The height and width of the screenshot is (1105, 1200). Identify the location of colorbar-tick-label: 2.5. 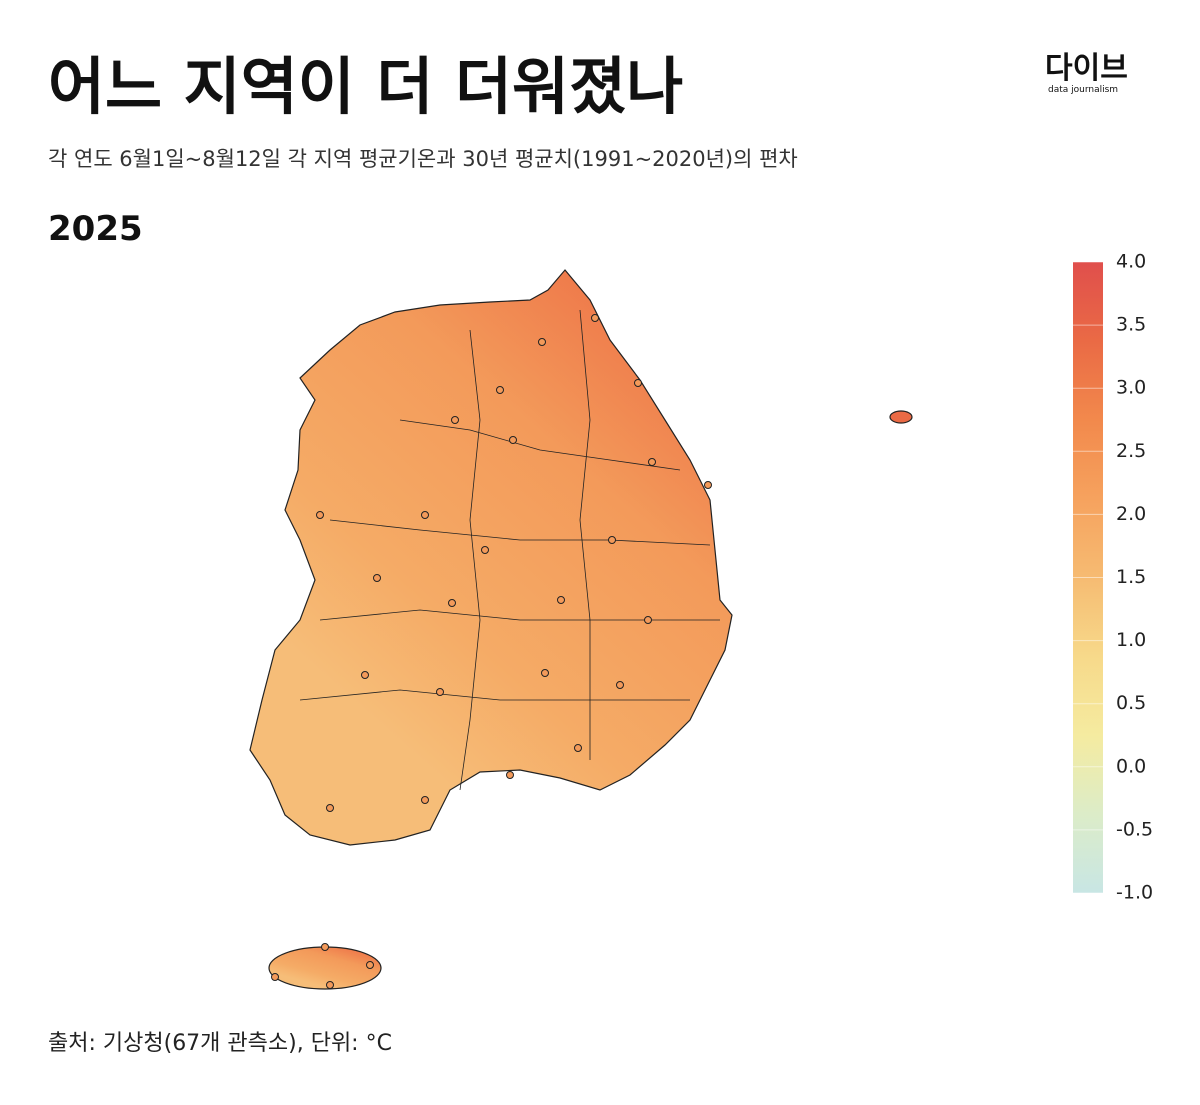
(1131, 451).